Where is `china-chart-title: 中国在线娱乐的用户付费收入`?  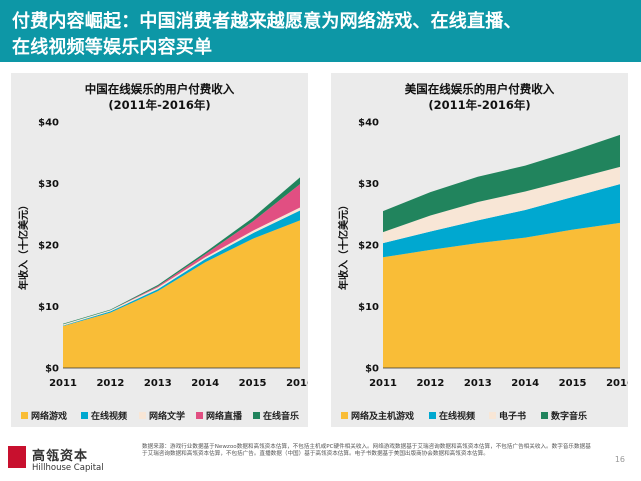 china-chart-title: 中国在线娱乐的用户付费收入 is located at coordinates (159, 89).